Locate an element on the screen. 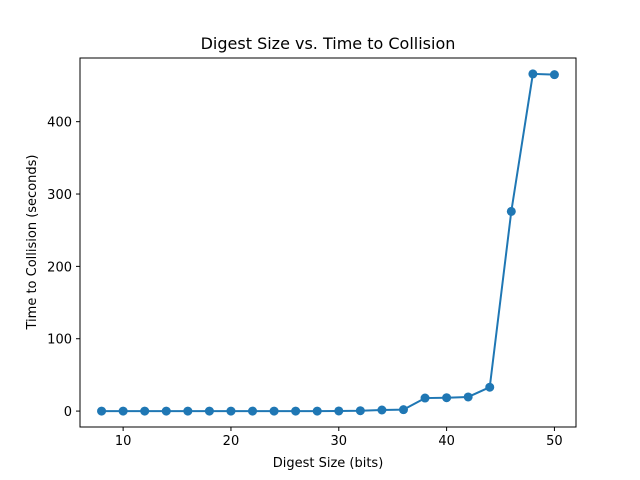  y-tick-label: 100 is located at coordinates (59, 340).